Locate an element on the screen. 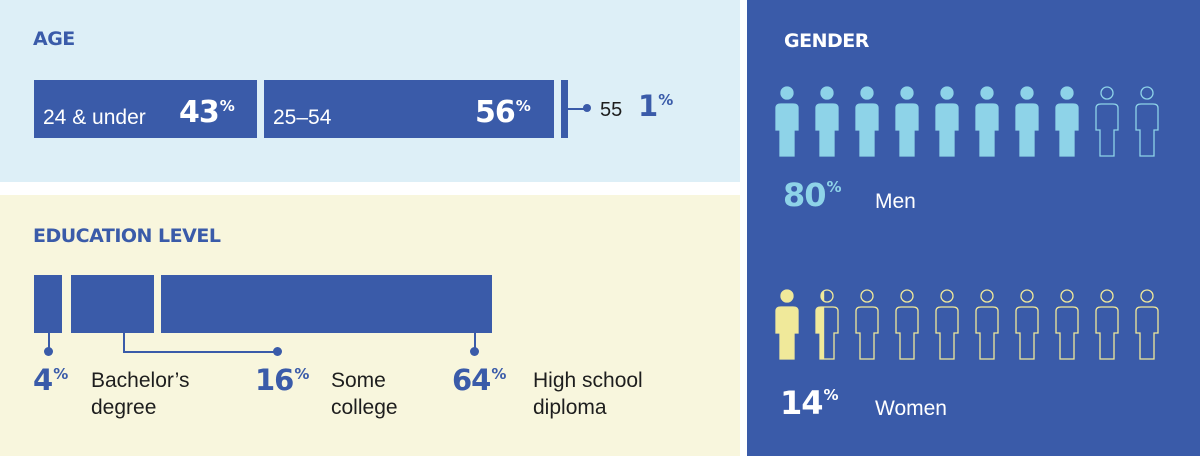 This screenshot has width=1200, height=456. age-bar-24-under: 24 & under 43% is located at coordinates (145, 109).